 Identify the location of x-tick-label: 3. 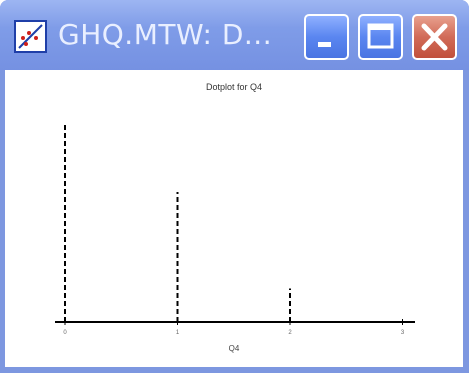
(403, 333).